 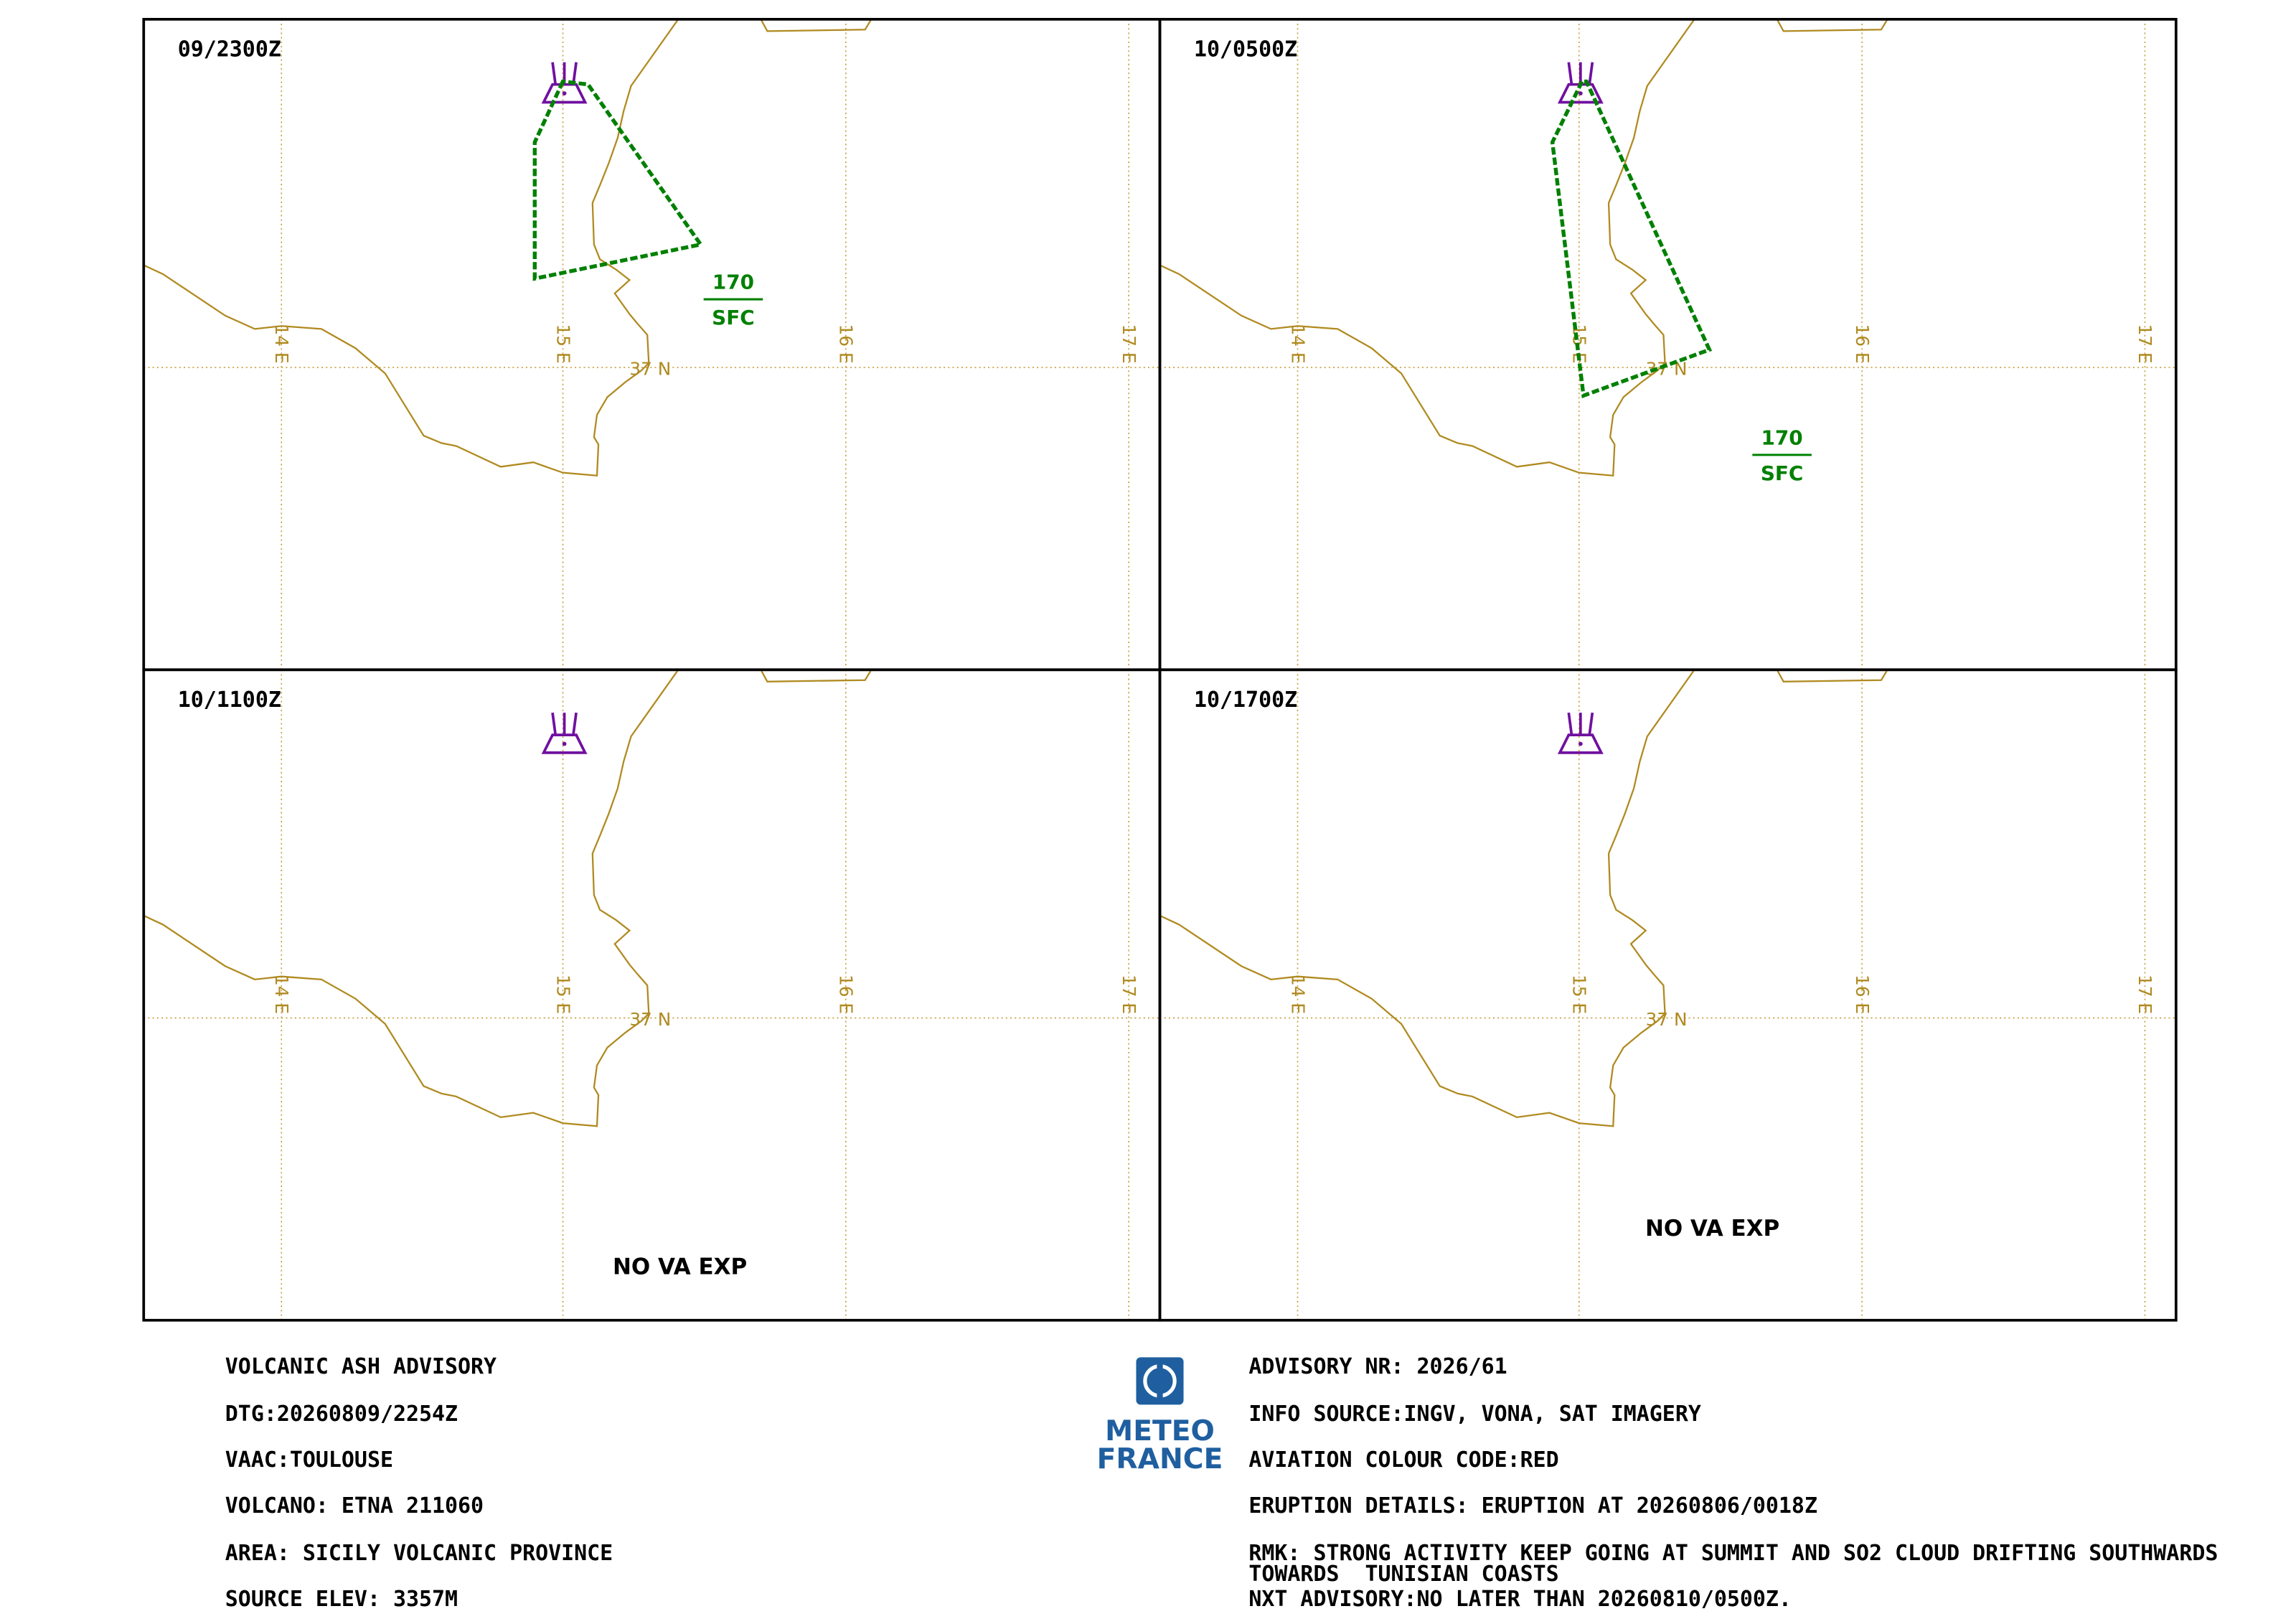 I want to click on panel-time: 10/0500Z, so click(x=1245, y=49).